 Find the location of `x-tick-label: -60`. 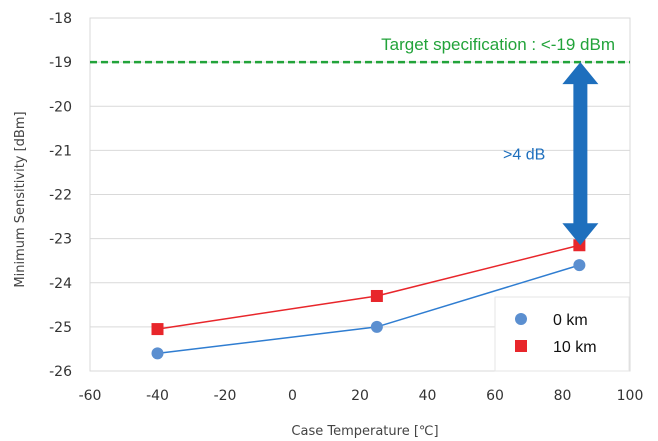

x-tick-label: -60 is located at coordinates (90, 396).